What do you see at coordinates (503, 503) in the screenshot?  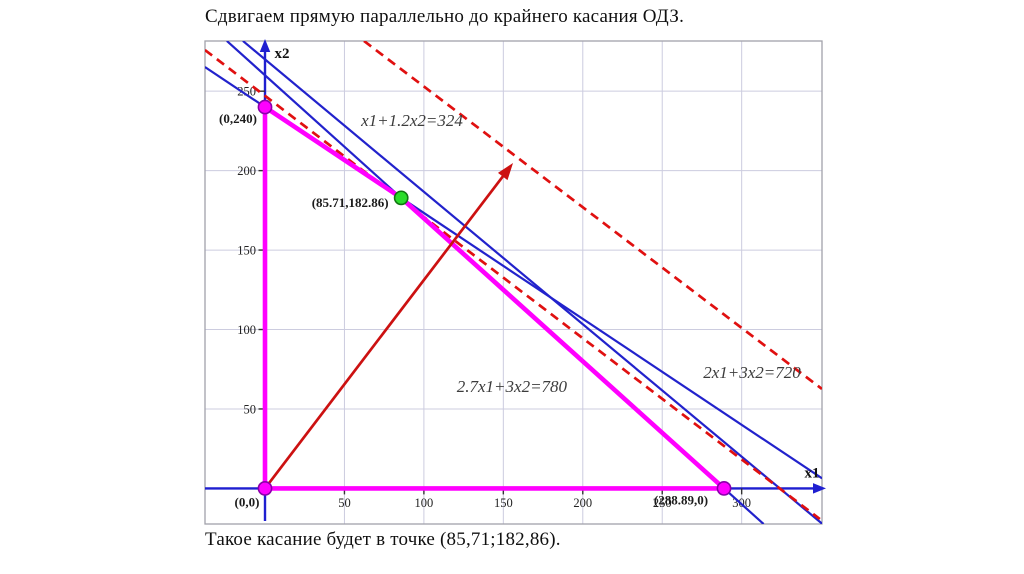 I see `x-tick-label: 150` at bounding box center [503, 503].